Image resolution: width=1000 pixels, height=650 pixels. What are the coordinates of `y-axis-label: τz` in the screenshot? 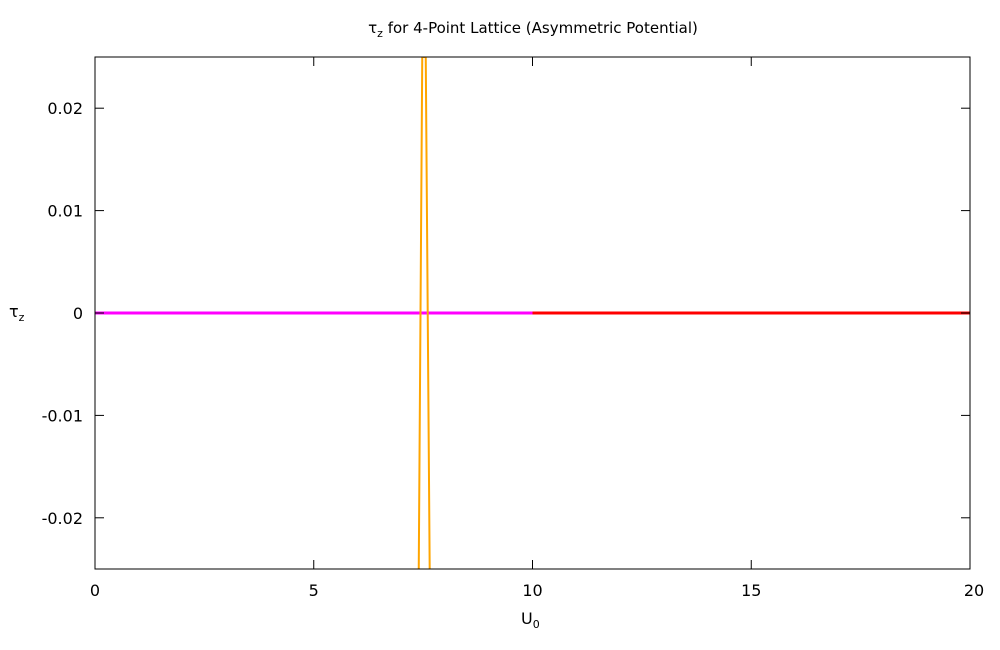 It's located at (17, 313).